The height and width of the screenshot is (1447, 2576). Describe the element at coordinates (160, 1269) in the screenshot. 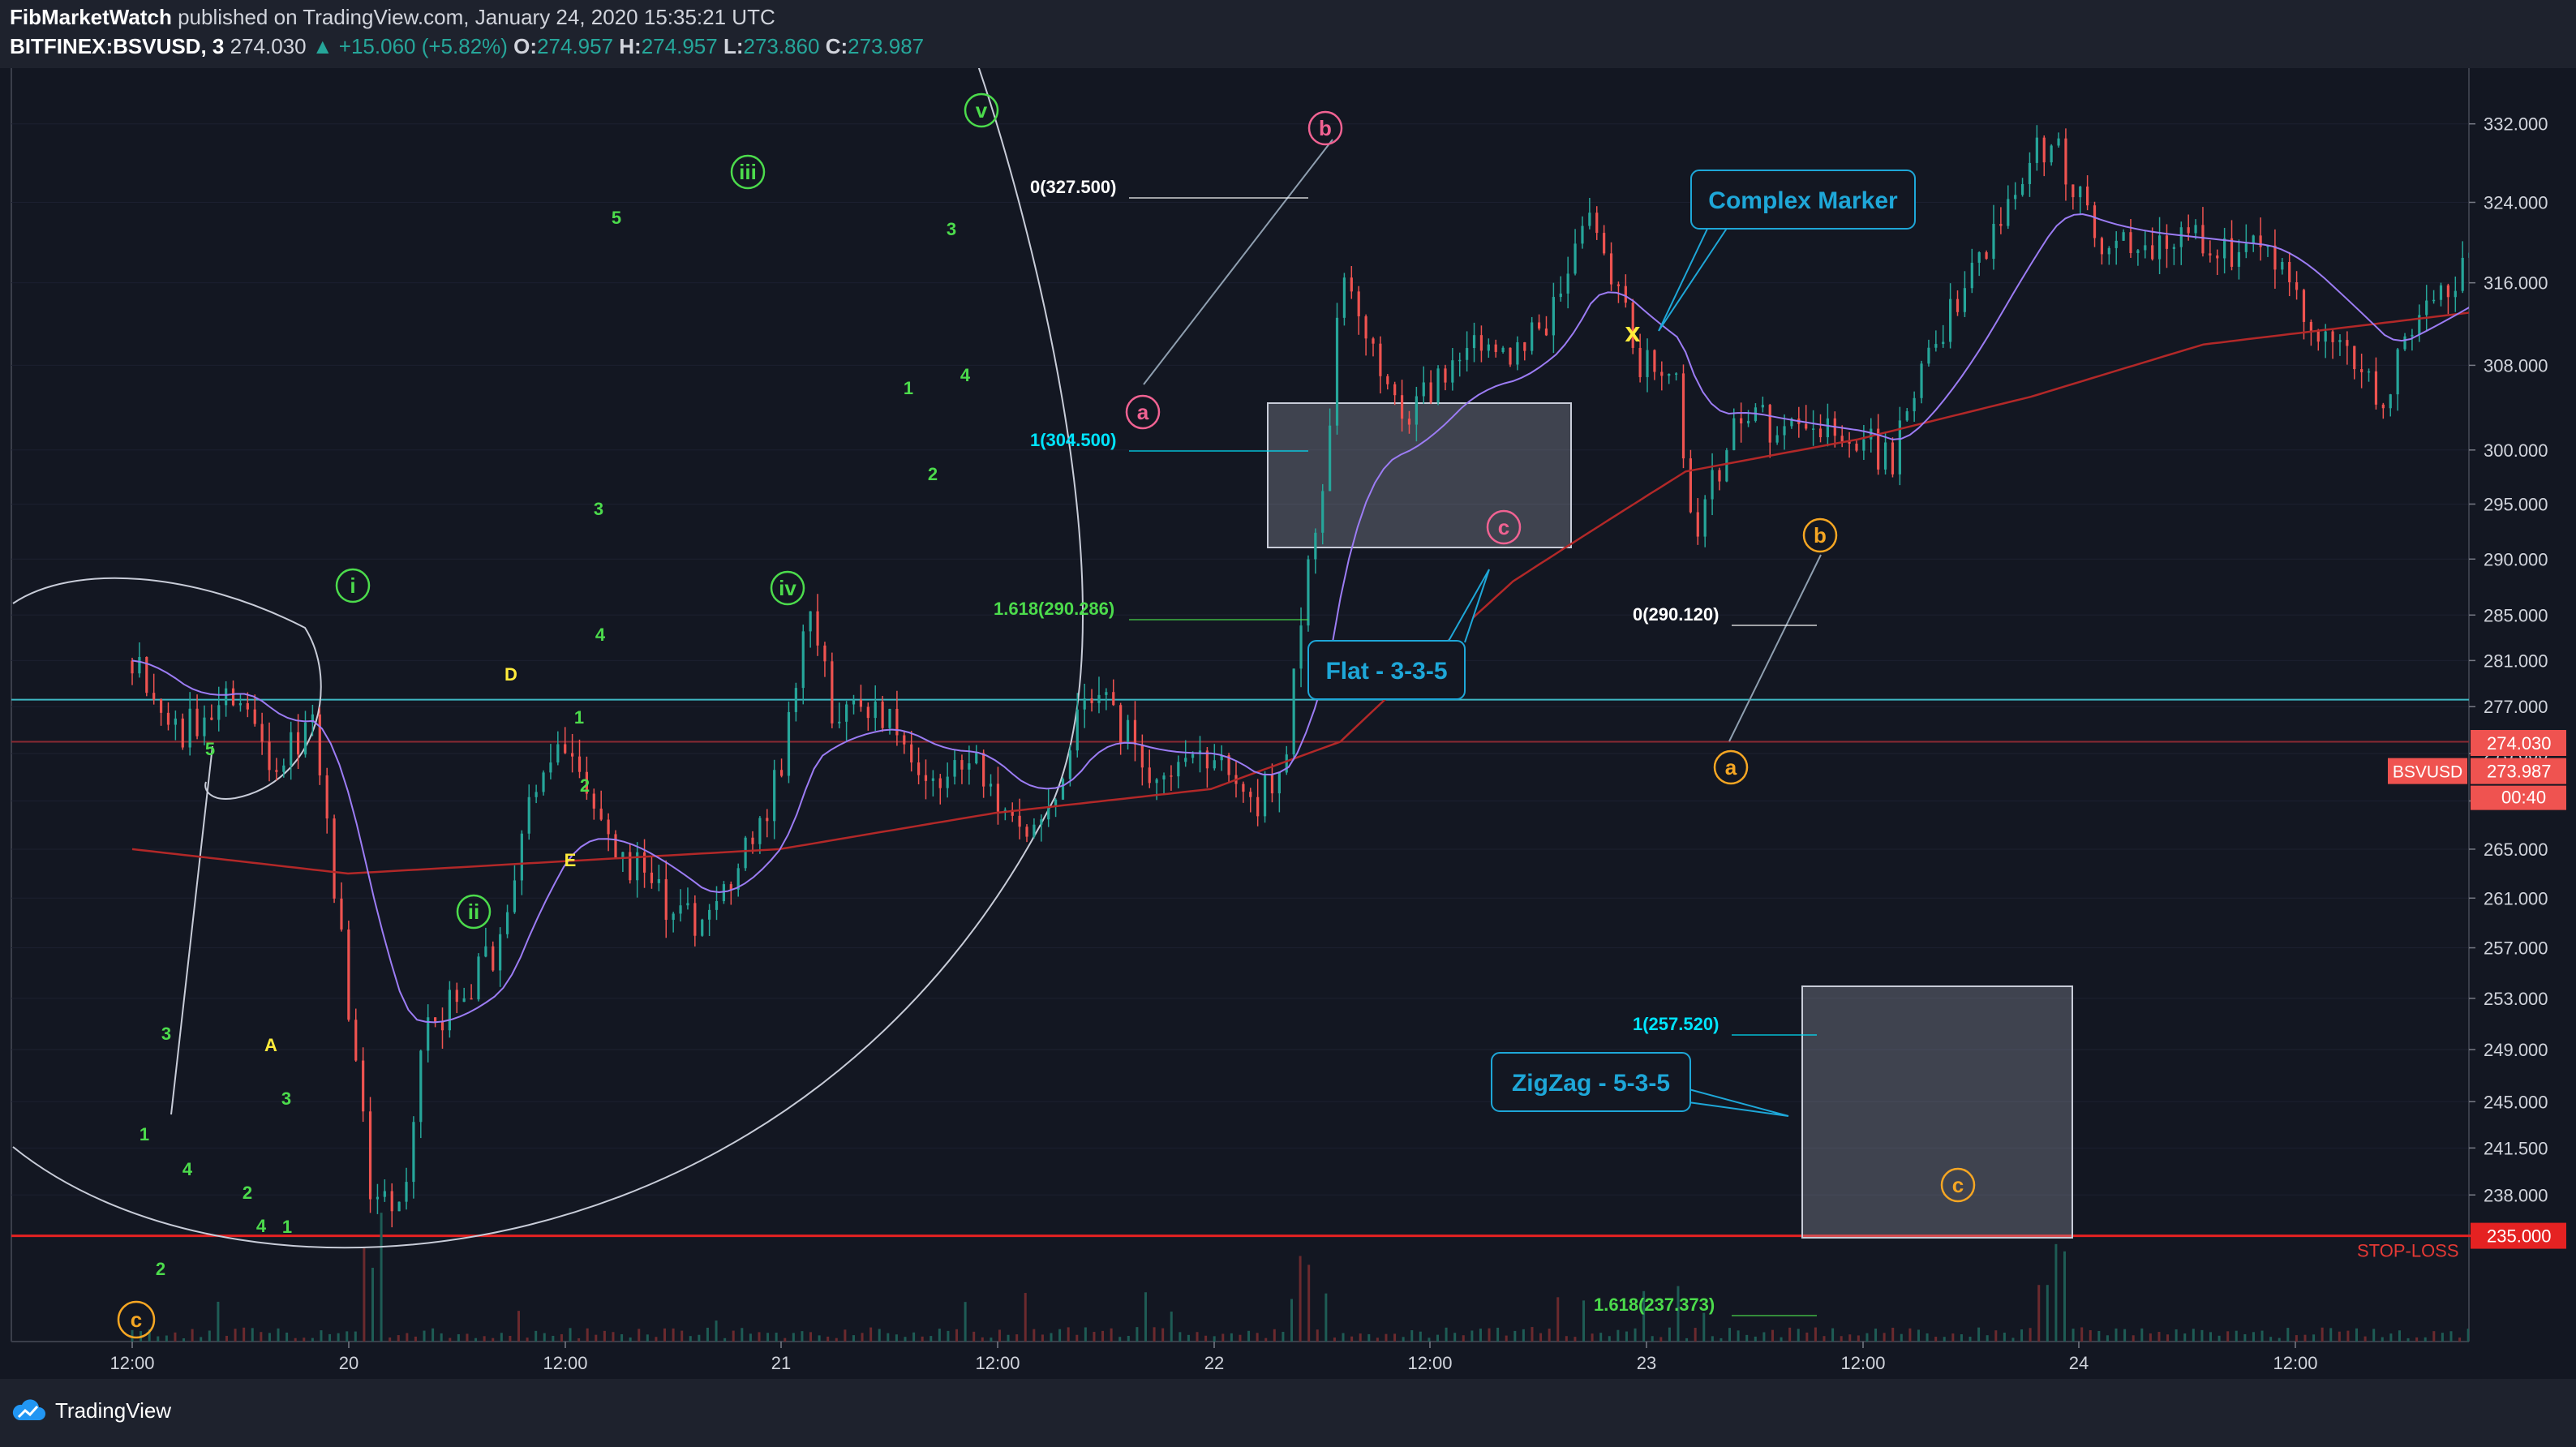

I see `wave-label: 2` at that location.